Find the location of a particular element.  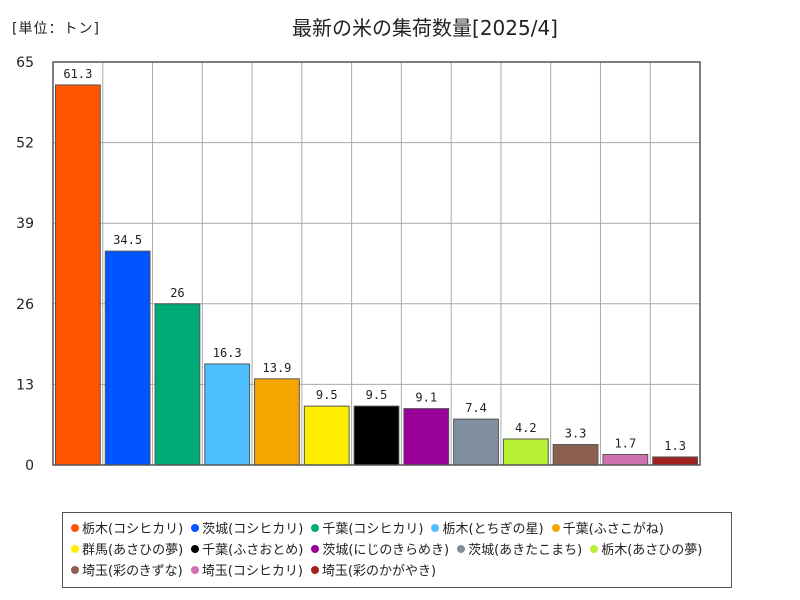

legend-item: 栃木(あさひの夢) is located at coordinates (646, 550).